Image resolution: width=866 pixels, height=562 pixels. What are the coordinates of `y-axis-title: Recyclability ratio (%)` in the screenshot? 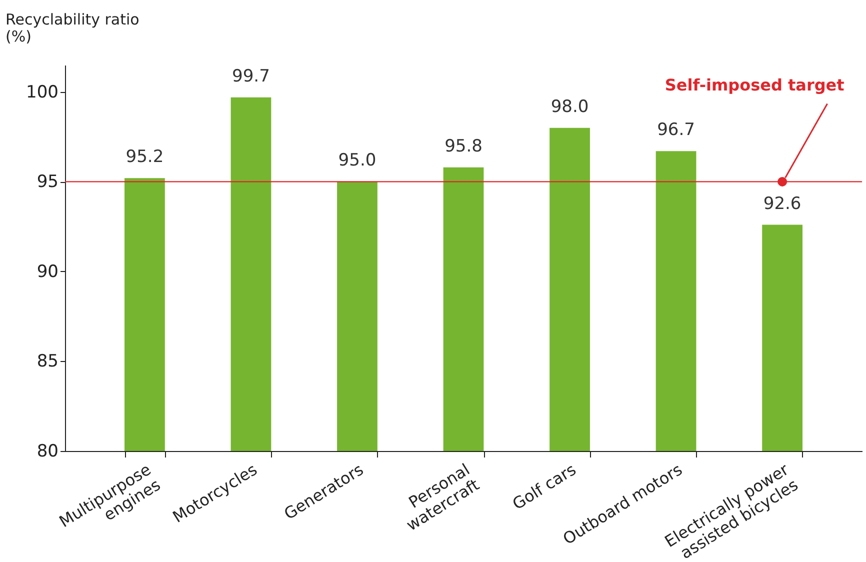 It's located at (73, 28).